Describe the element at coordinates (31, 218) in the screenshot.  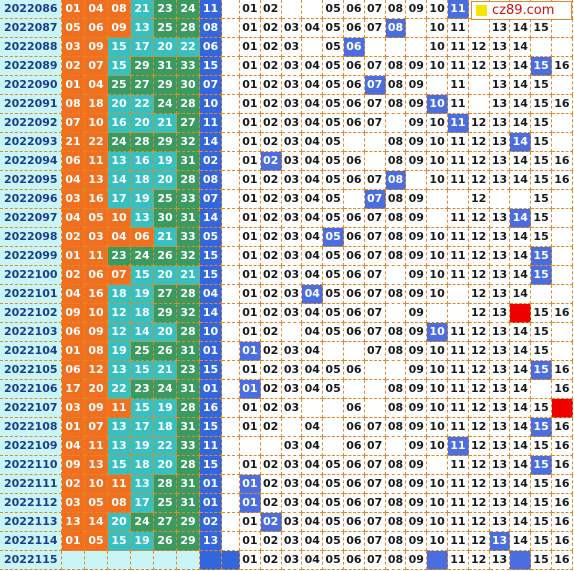
I see `period-cell: 2022097` at that location.